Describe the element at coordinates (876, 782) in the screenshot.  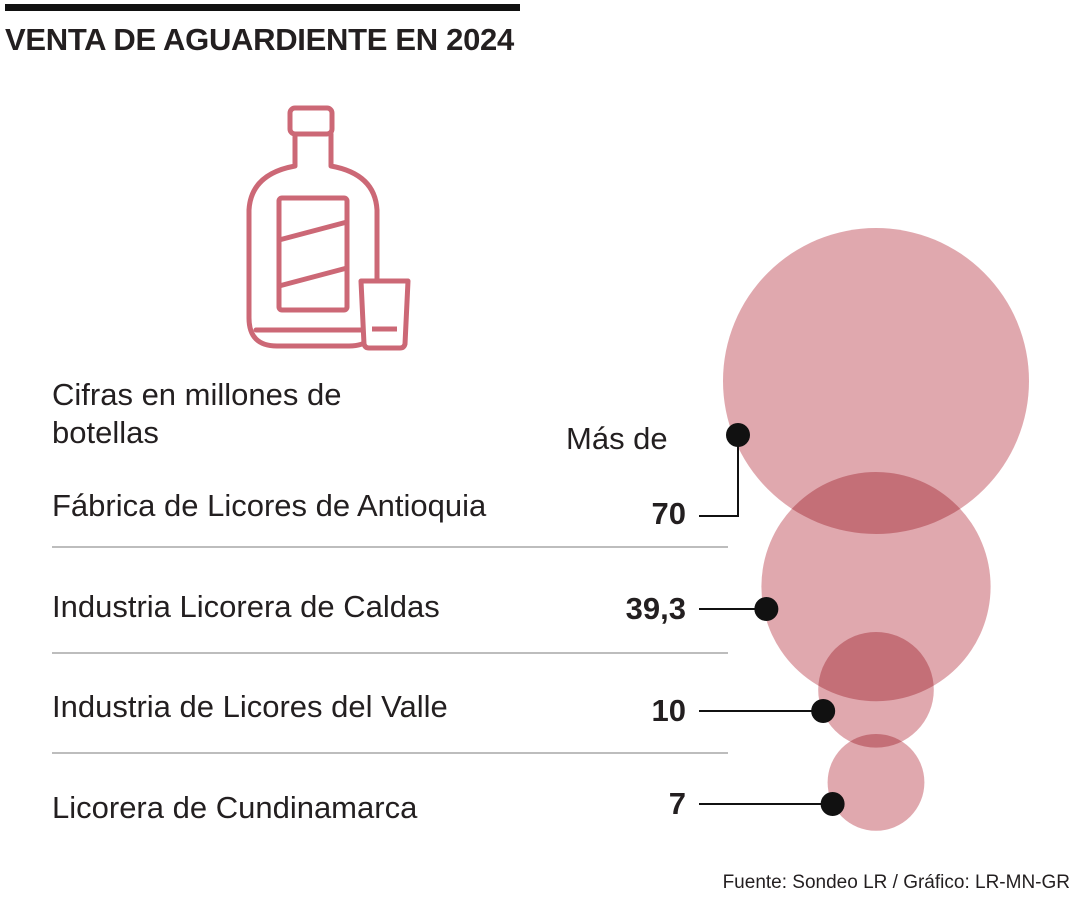
I see `bubble-cundinamarca` at that location.